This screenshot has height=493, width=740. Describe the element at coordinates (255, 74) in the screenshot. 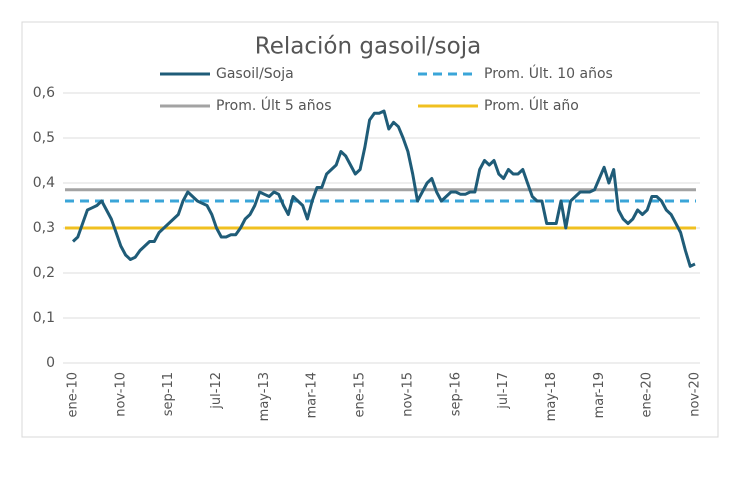

I see `legend-label: Gasoil/Soja` at that location.